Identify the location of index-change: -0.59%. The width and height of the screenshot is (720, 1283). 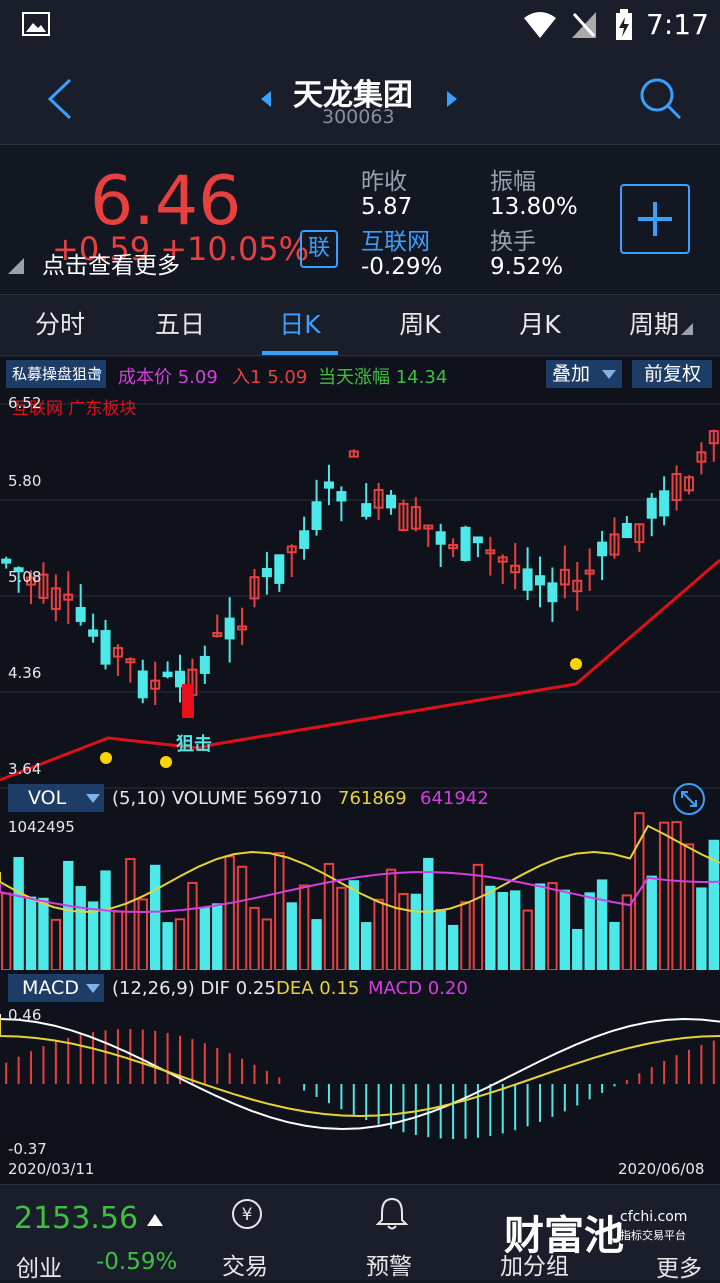
(137, 1262).